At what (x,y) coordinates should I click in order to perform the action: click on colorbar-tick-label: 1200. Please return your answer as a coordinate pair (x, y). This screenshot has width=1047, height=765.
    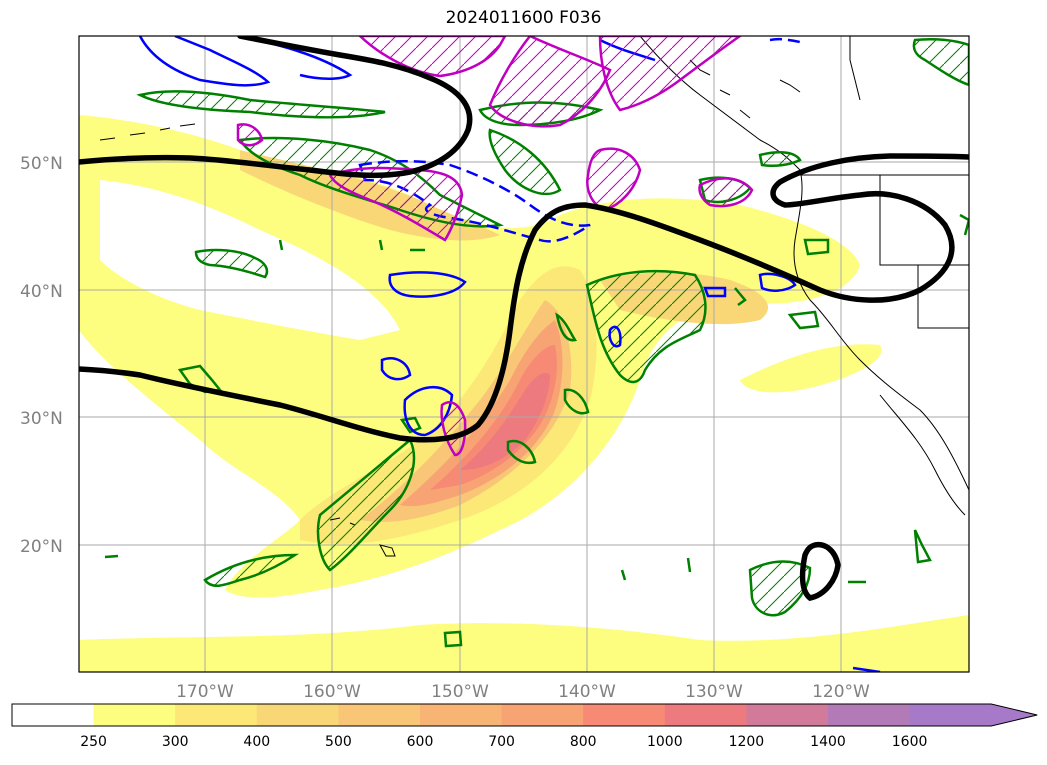
    Looking at the image, I should click on (747, 742).